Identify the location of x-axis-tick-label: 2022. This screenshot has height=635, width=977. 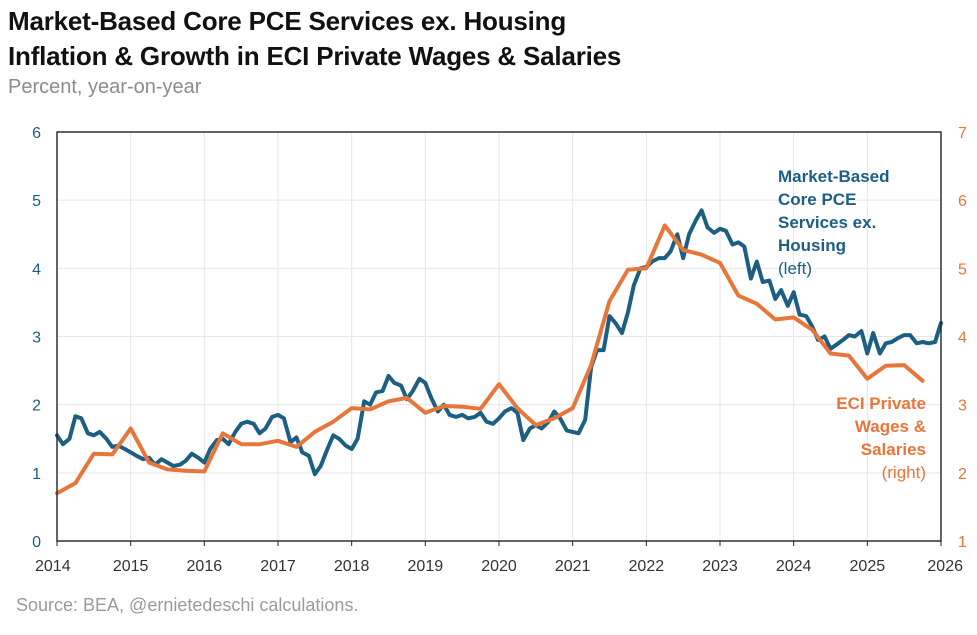
(647, 566).